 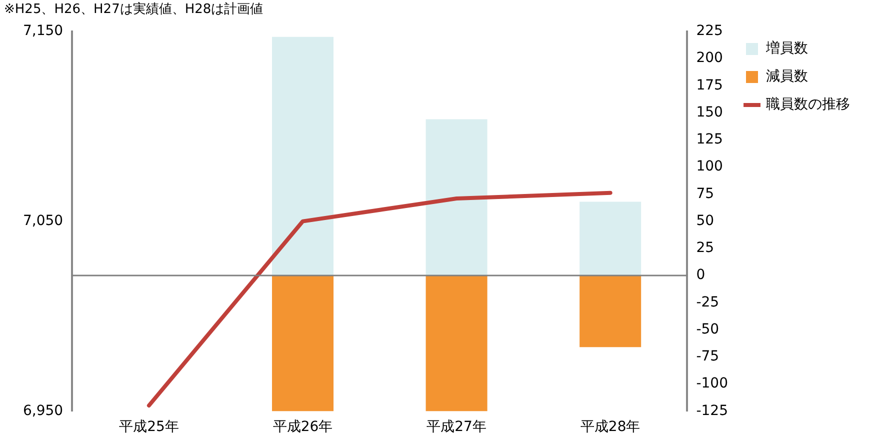 I want to click on y-tick-label: 6,950, so click(x=43, y=410).